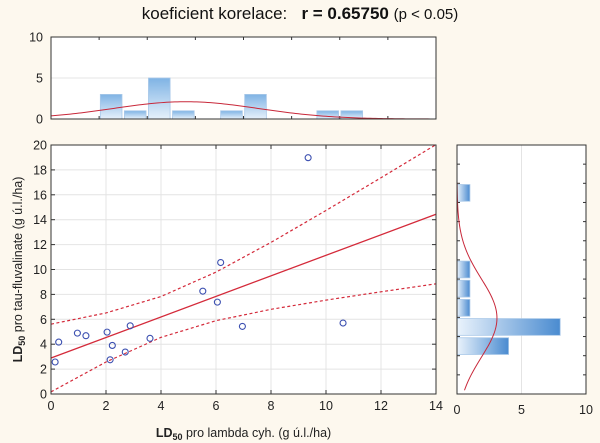 The height and width of the screenshot is (443, 600). What do you see at coordinates (271, 406) in the screenshot?
I see `x-tick-label: 8` at bounding box center [271, 406].